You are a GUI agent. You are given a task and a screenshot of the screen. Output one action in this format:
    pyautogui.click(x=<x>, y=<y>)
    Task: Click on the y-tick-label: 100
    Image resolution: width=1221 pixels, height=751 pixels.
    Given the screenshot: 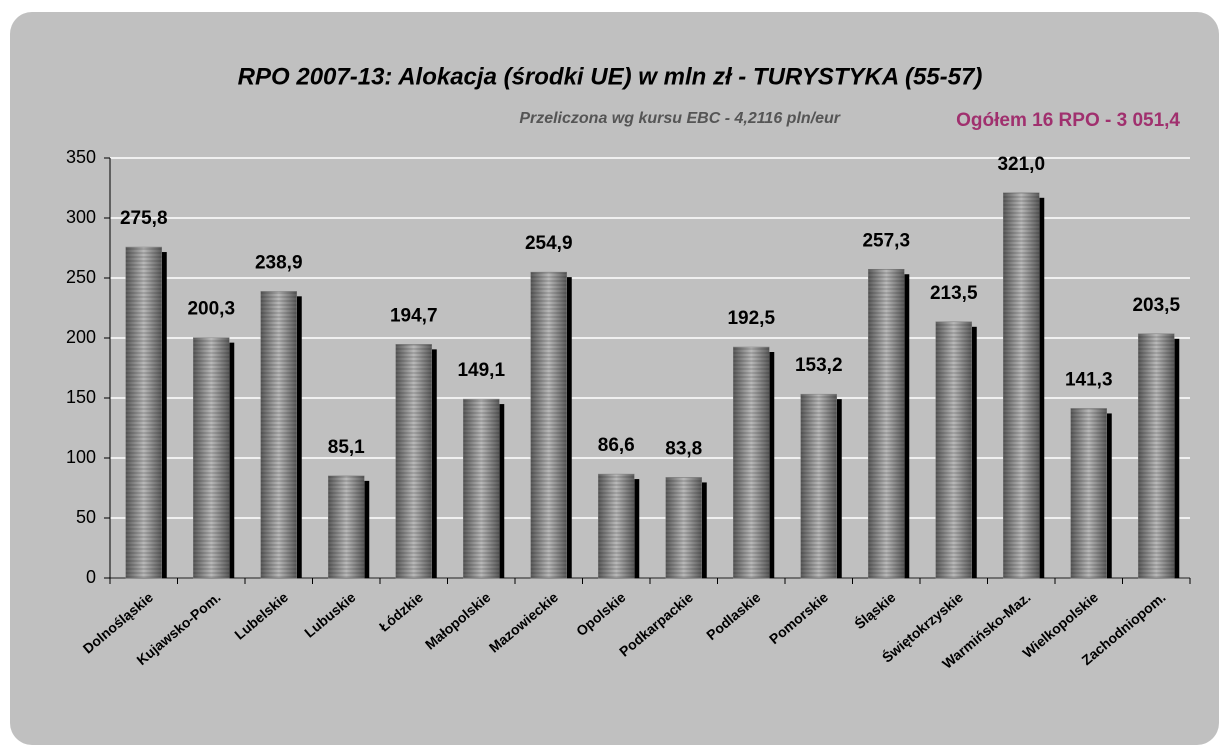 What is the action you would take?
    pyautogui.click(x=81, y=457)
    